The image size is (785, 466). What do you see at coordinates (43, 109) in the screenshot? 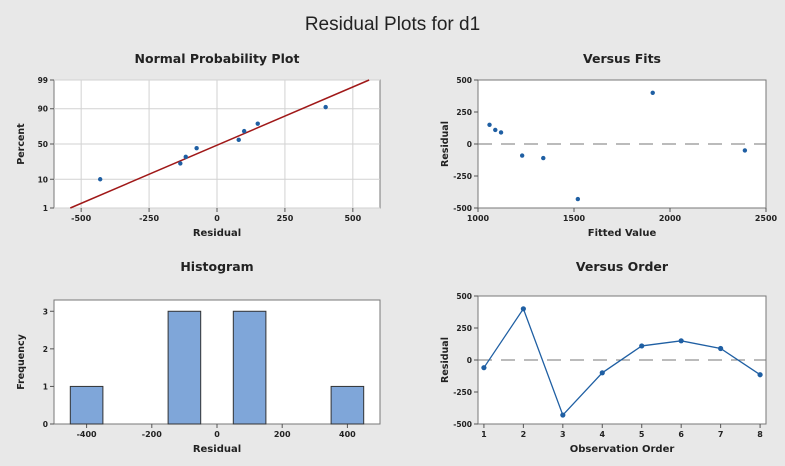
I see `y-tick-label: 90` at bounding box center [43, 109].